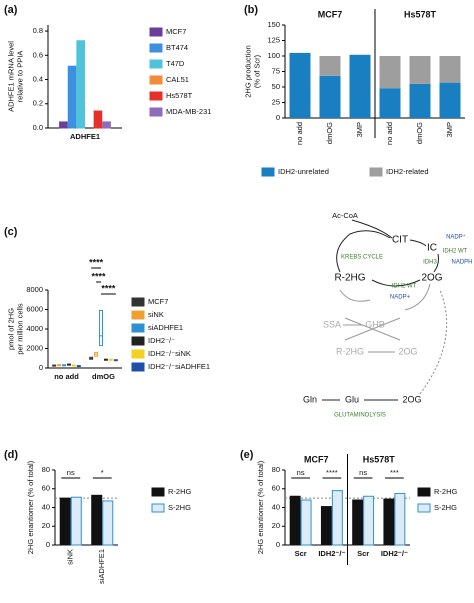 The height and width of the screenshot is (603, 474). What do you see at coordinates (19, 77) in the screenshot?
I see `y-axis-label: relative to PPIA` at bounding box center [19, 77].